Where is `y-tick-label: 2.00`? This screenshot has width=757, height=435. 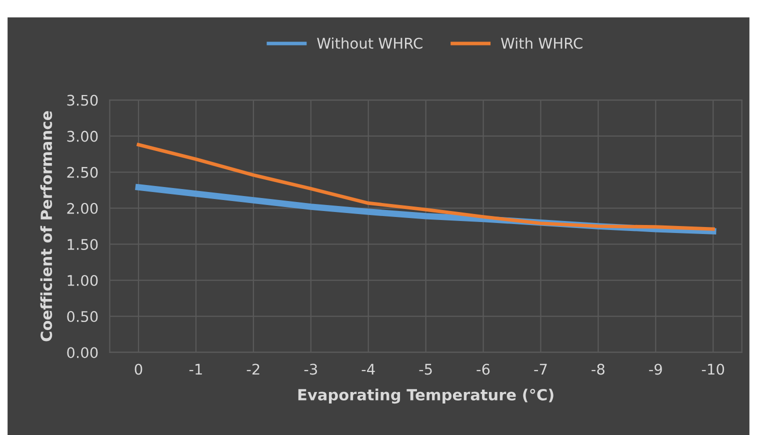
y-tick-label: 2.00 is located at coordinates (82, 208).